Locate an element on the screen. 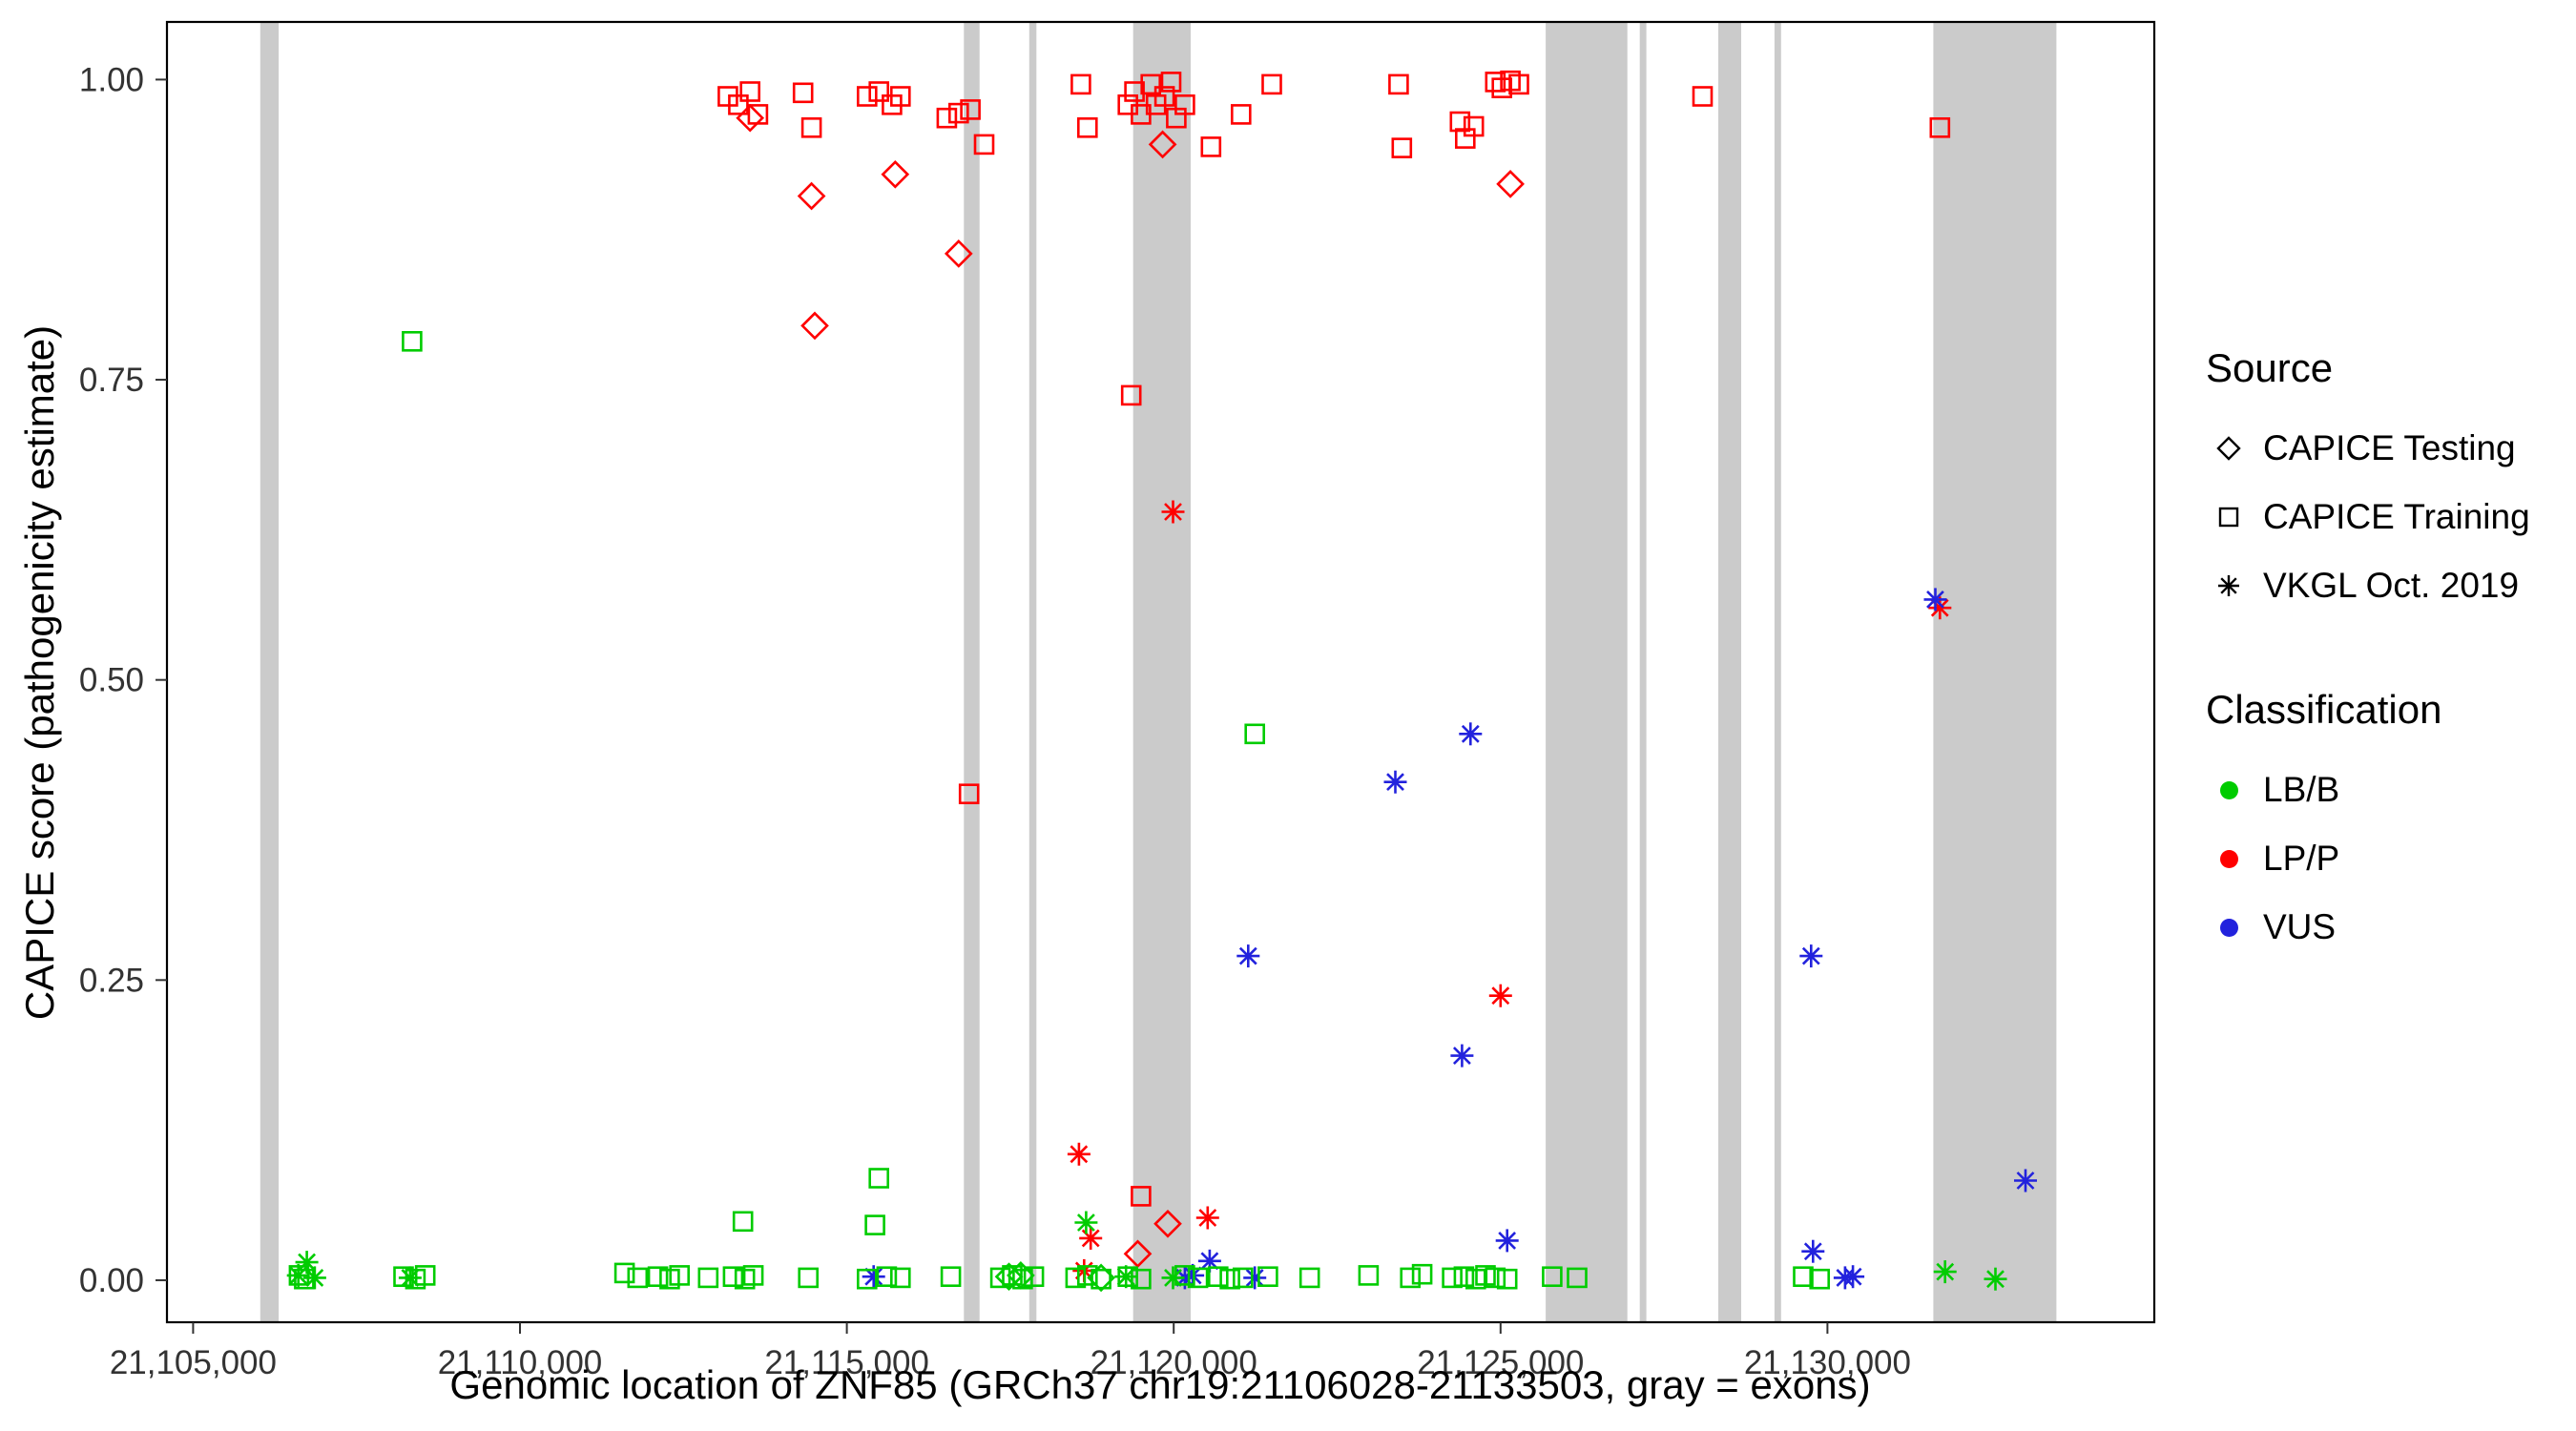 The height and width of the screenshot is (1431, 2576). y-tick-label: 0.25 is located at coordinates (111, 980).